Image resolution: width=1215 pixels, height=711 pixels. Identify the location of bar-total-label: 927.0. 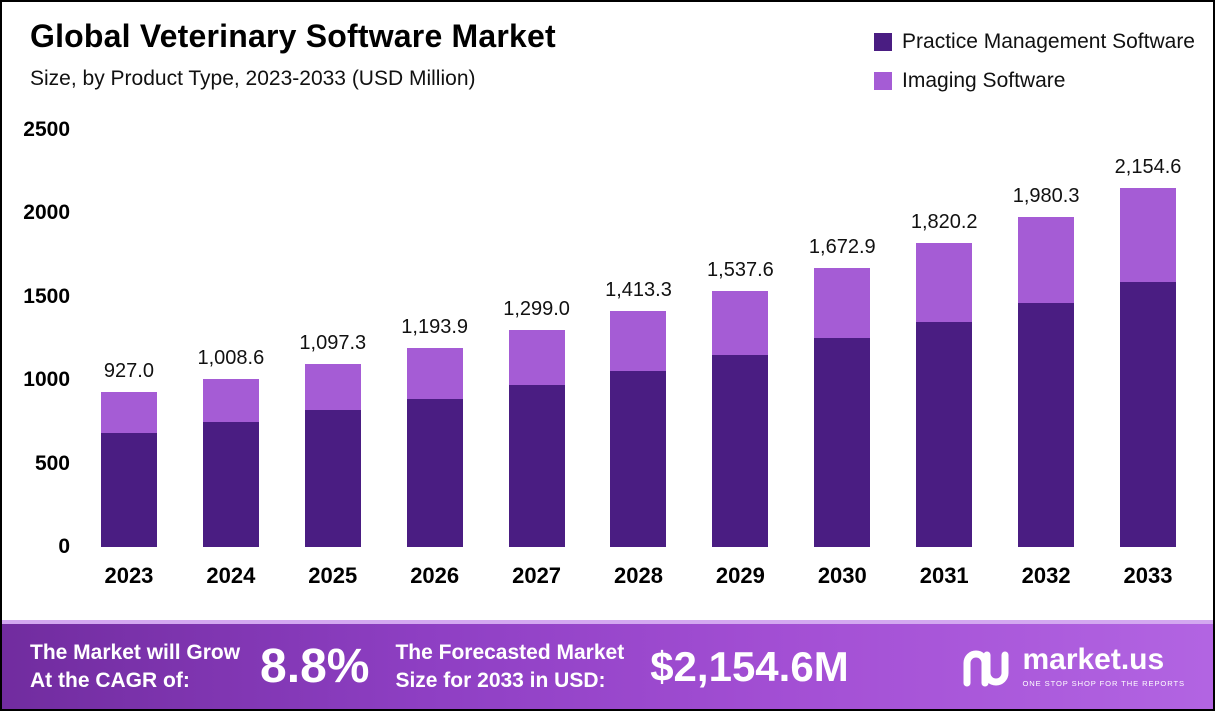
(128, 371).